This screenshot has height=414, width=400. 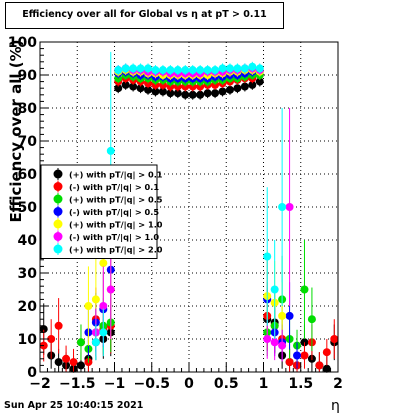 I want to click on legend-entry-label: (+) with pT/|q| > 2.0, so click(x=116, y=250).